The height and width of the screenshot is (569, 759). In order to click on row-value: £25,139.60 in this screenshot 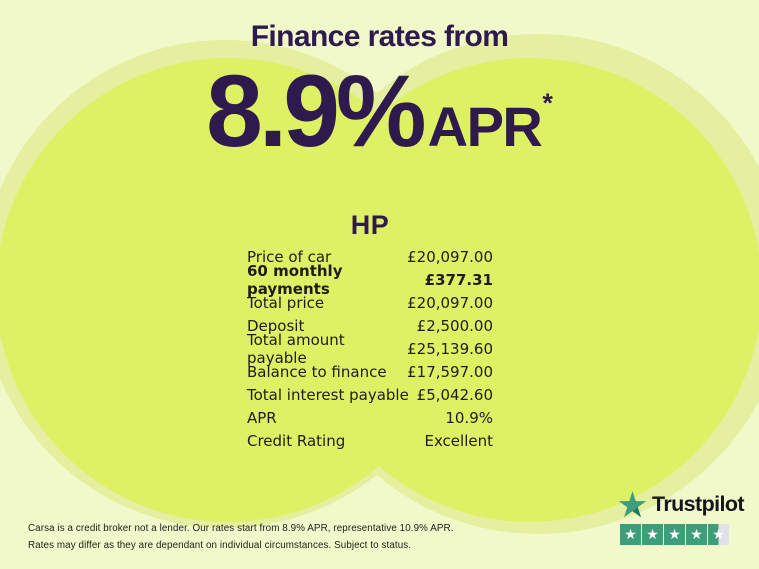, I will do `click(450, 348)`.